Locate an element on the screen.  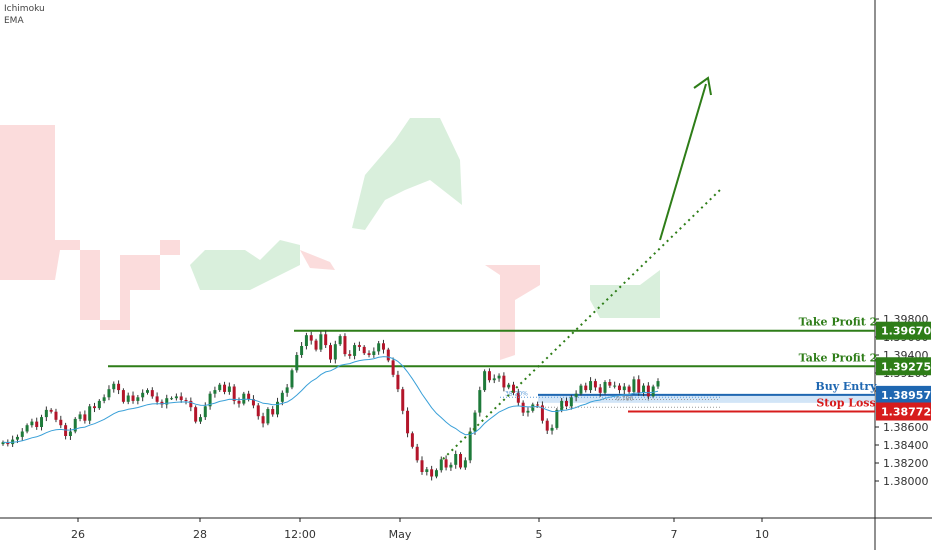
level-label: Buy Entry is located at coordinates (846, 386).